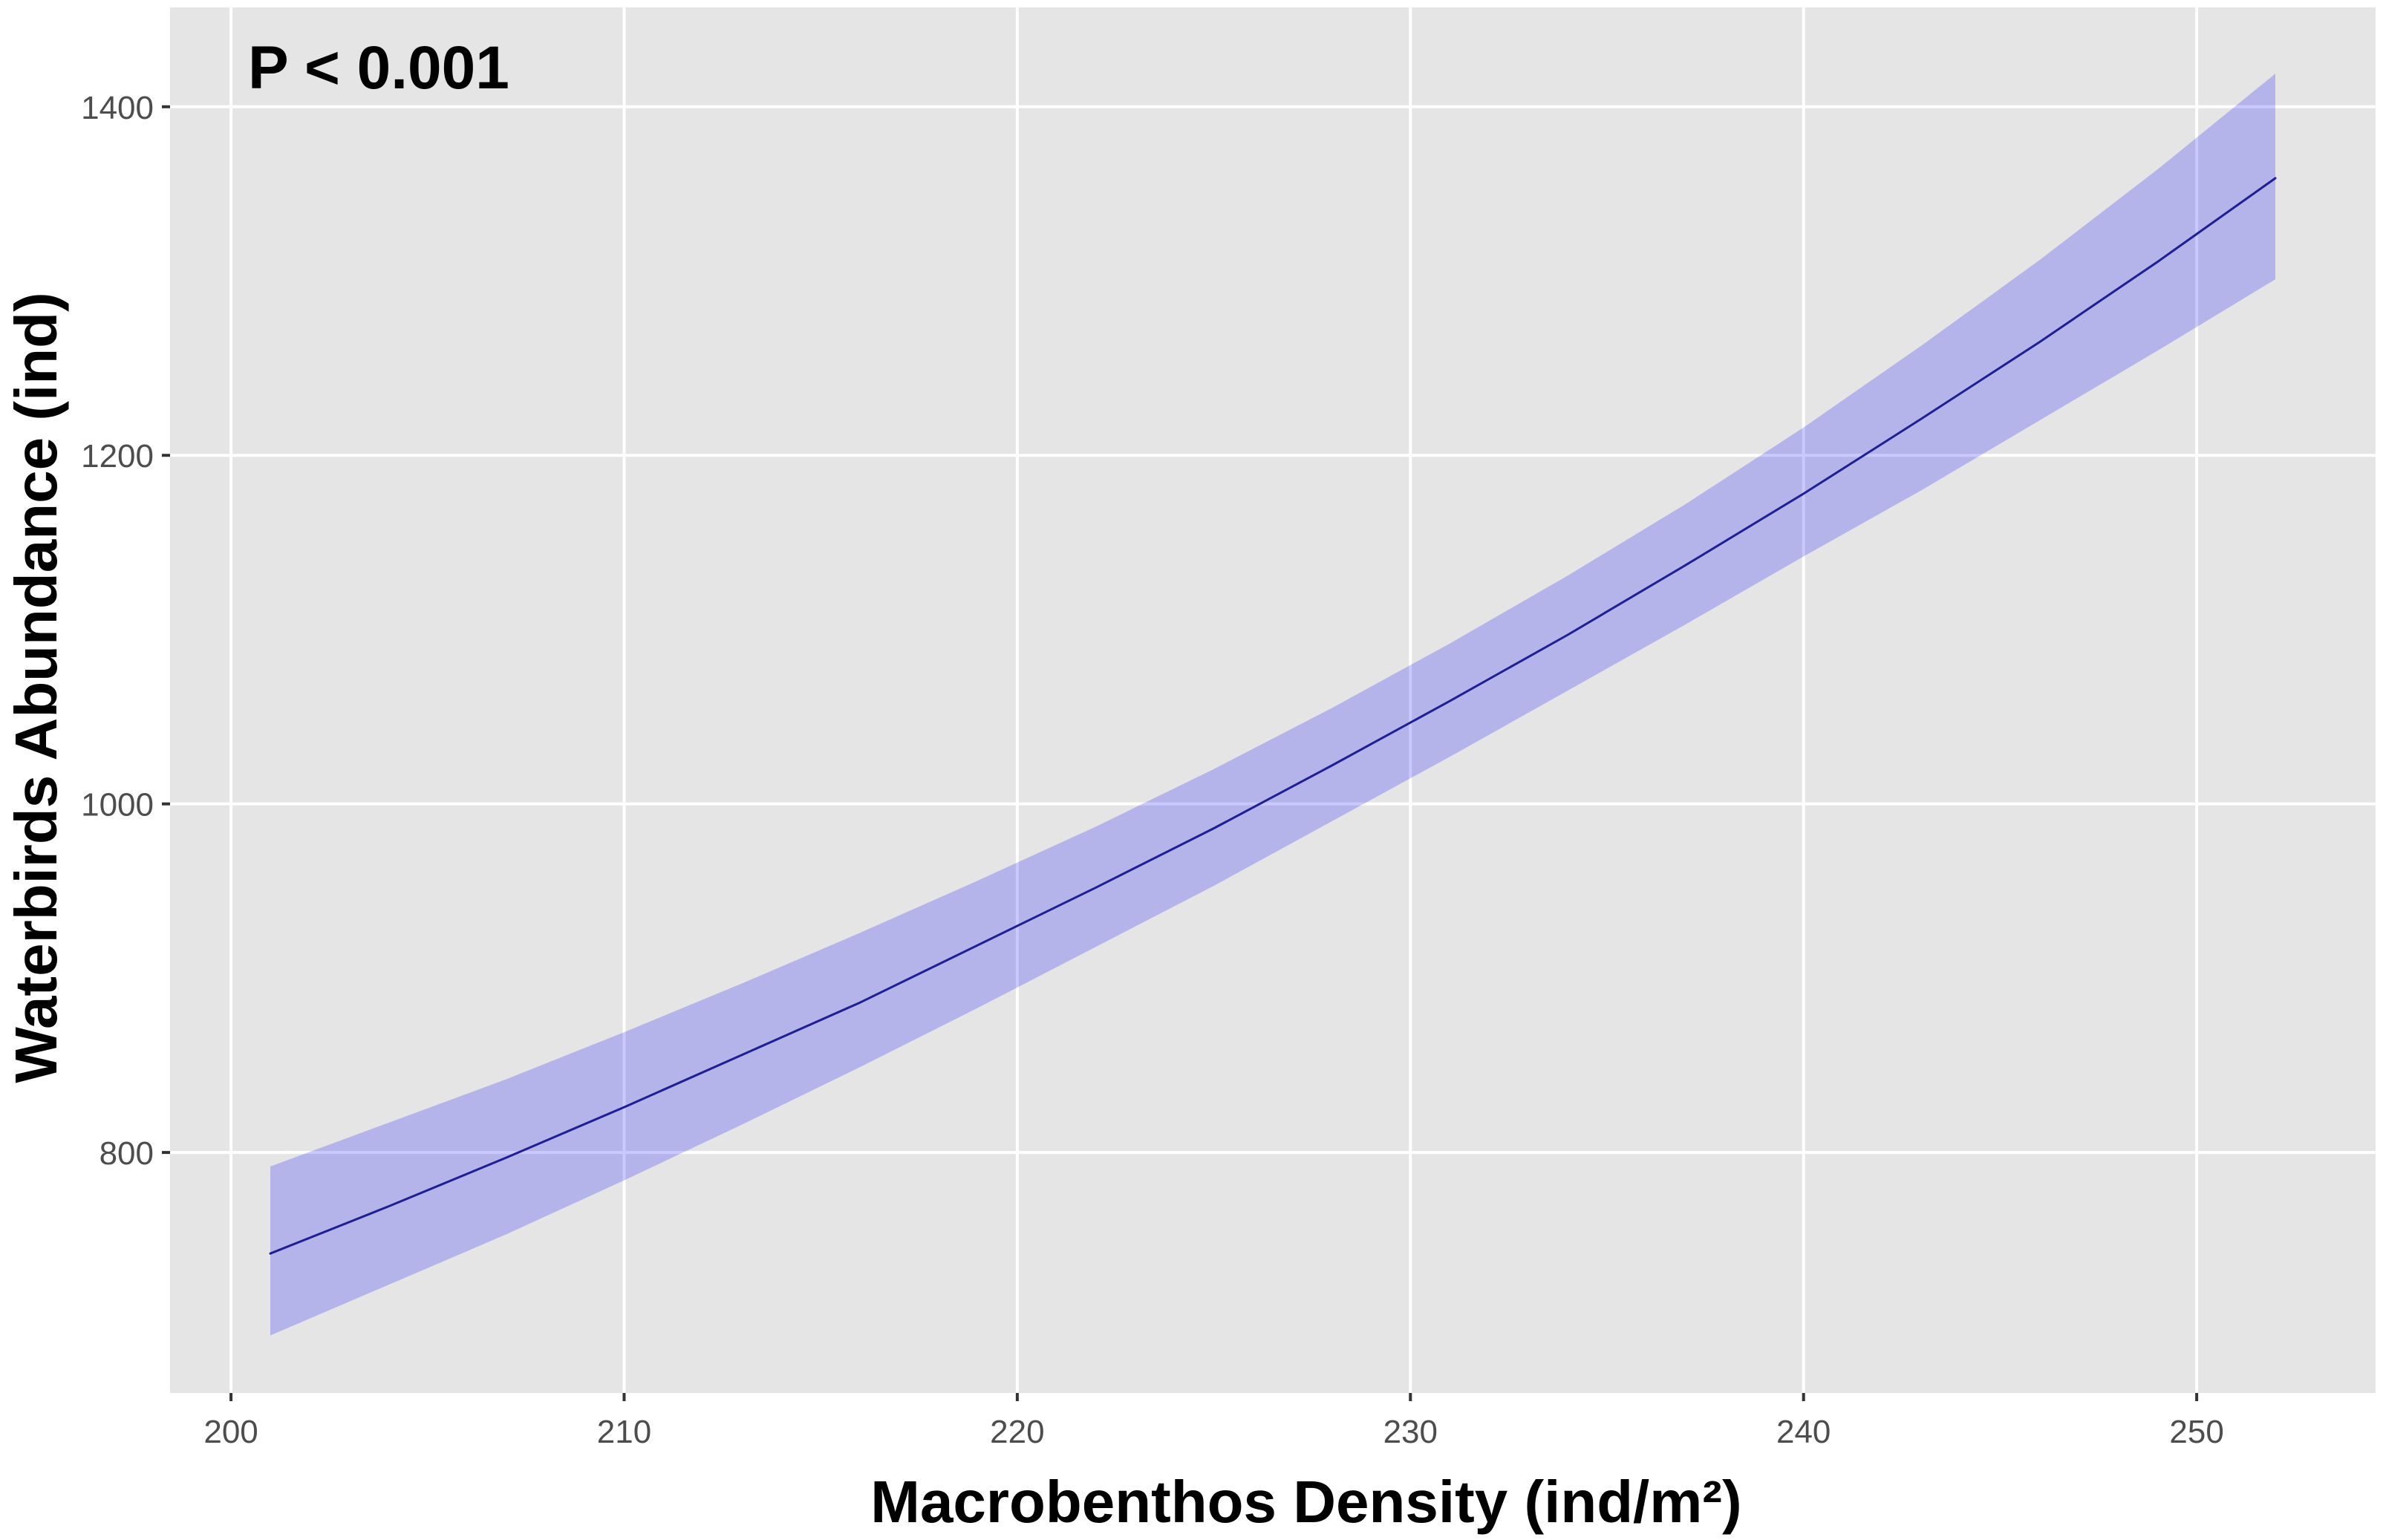 This screenshot has width=2383, height=1540. I want to click on x-tick-label: 240, so click(1803, 1432).